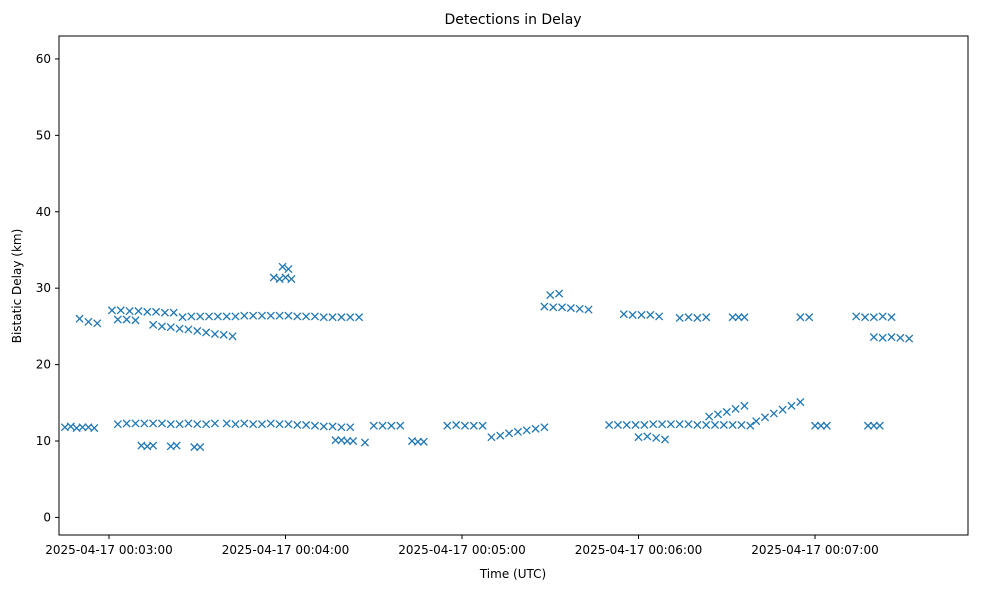  Describe the element at coordinates (43, 135) in the screenshot. I see `y-tick-label: 50` at that location.